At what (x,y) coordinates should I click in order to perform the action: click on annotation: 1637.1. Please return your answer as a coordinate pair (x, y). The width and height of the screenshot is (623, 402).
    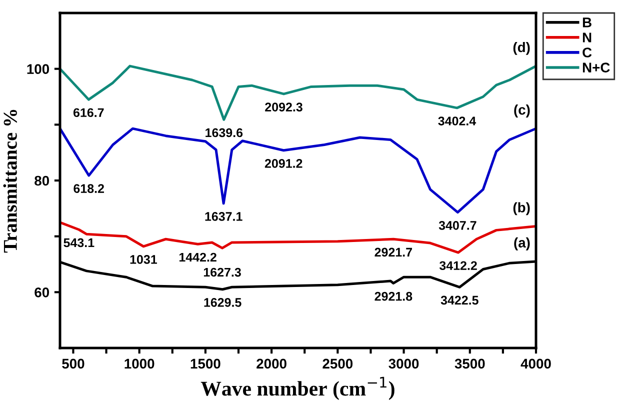
    Looking at the image, I should click on (223, 216).